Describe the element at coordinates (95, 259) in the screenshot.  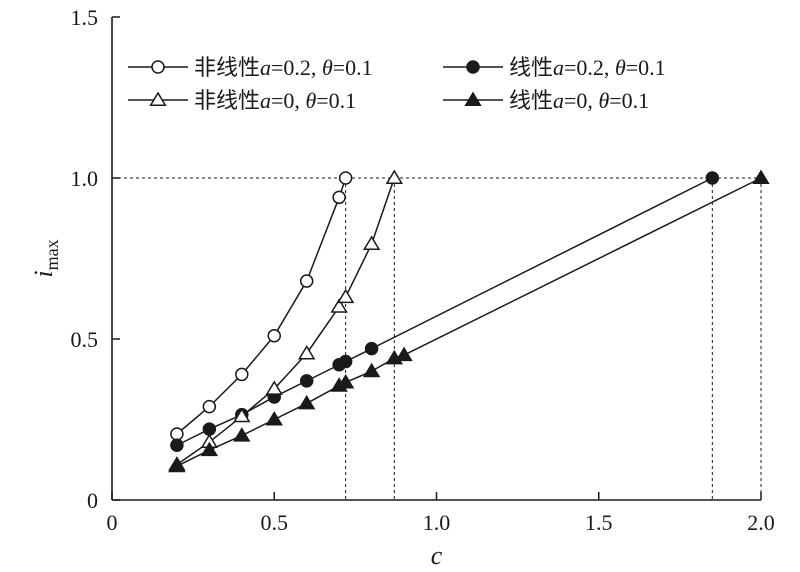
I see `y-ticks: 0 0.5 1.0 1.5` at that location.